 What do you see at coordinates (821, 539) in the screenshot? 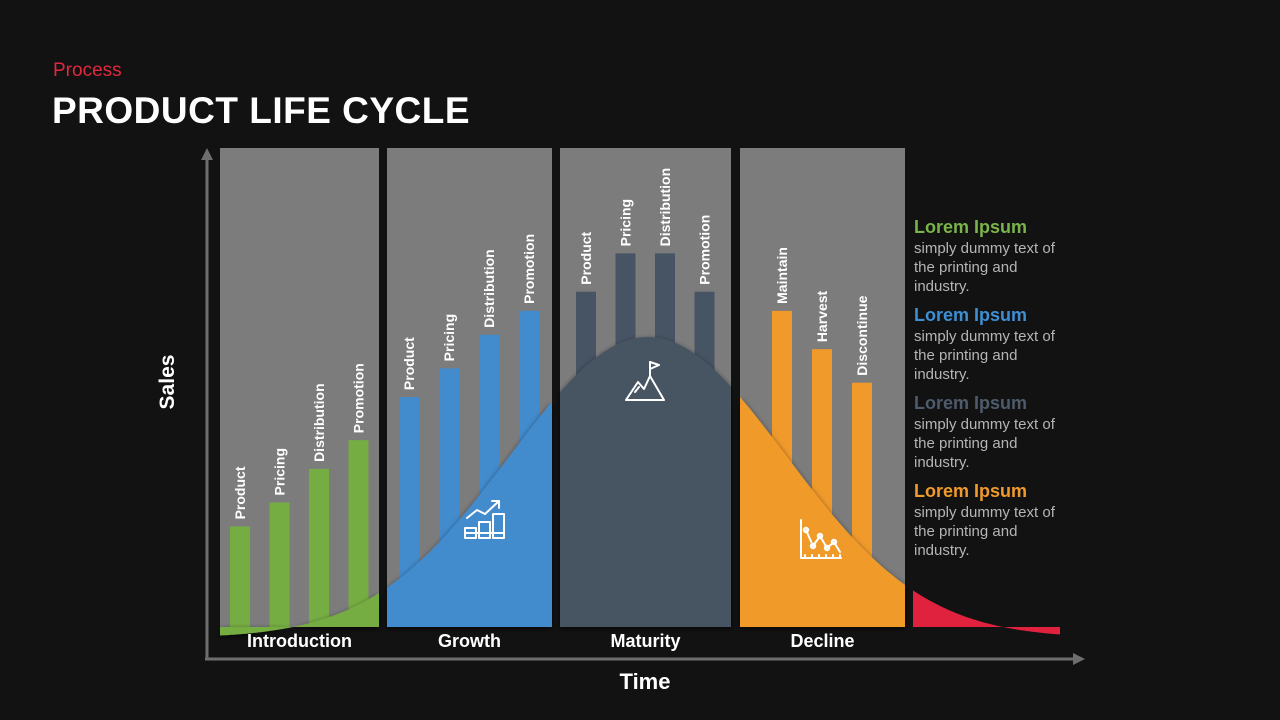
I see `decline-chart-icon` at bounding box center [821, 539].